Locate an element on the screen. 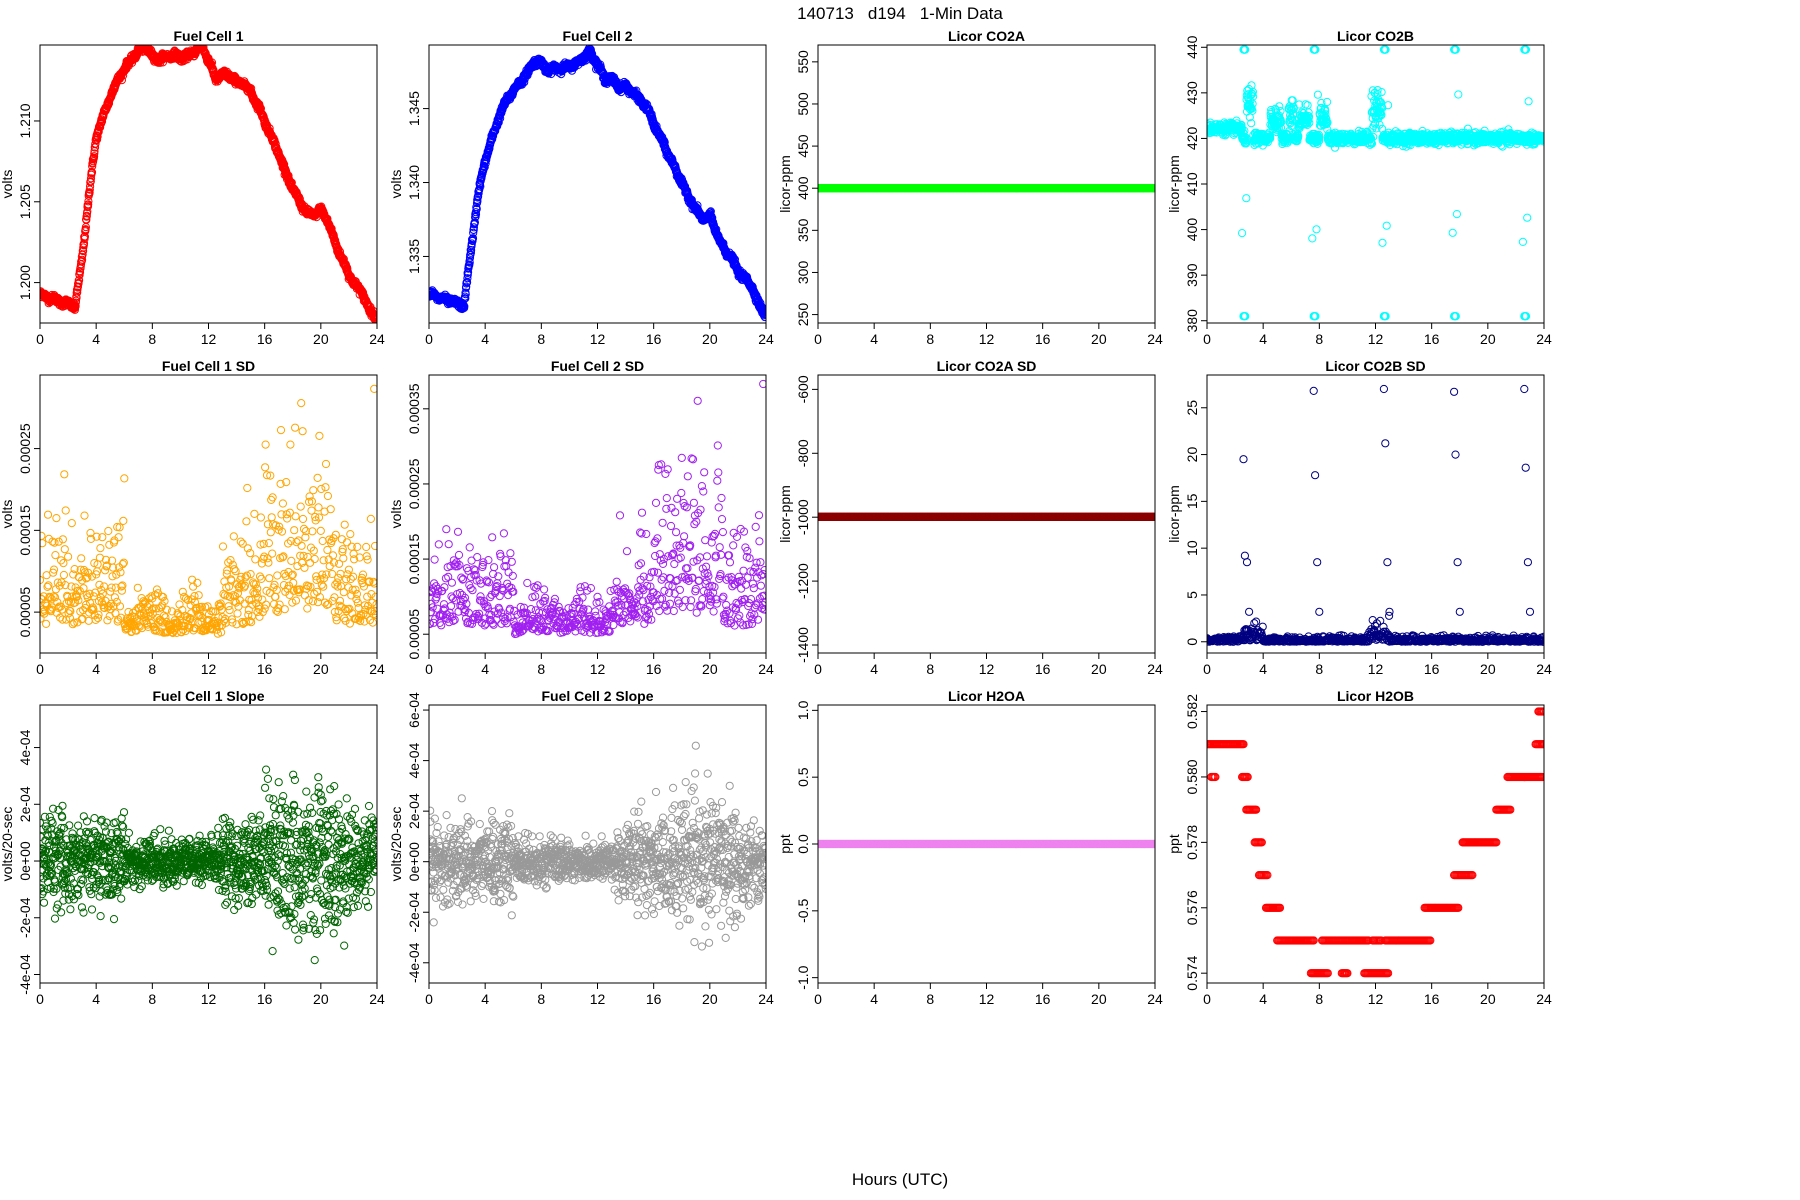 The height and width of the screenshot is (1200, 1800). y-tick-label: 1.340 is located at coordinates (414, 182).